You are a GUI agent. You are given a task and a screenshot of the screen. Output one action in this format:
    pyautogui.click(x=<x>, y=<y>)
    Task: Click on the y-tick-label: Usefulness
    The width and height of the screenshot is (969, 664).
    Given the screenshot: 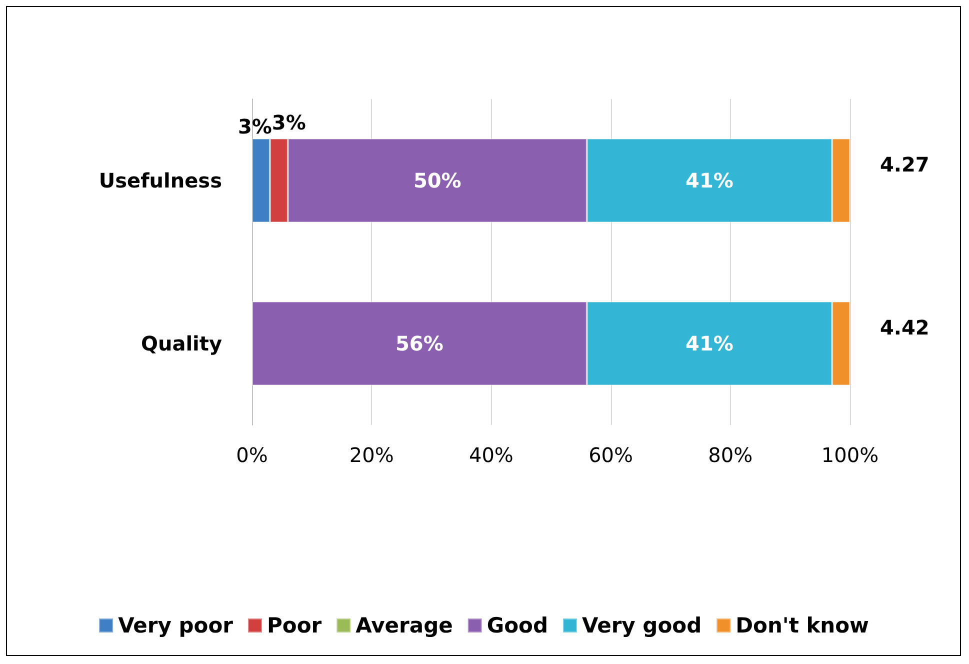 What is the action you would take?
    pyautogui.click(x=160, y=180)
    